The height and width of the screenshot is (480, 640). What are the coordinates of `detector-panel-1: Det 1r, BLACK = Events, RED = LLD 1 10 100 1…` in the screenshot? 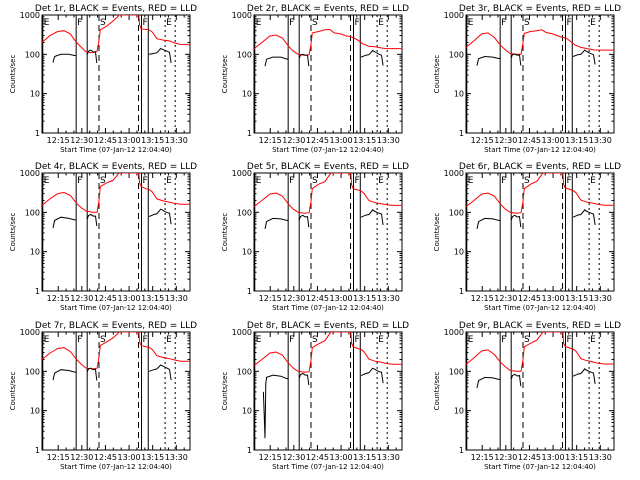 It's located at (103, 79).